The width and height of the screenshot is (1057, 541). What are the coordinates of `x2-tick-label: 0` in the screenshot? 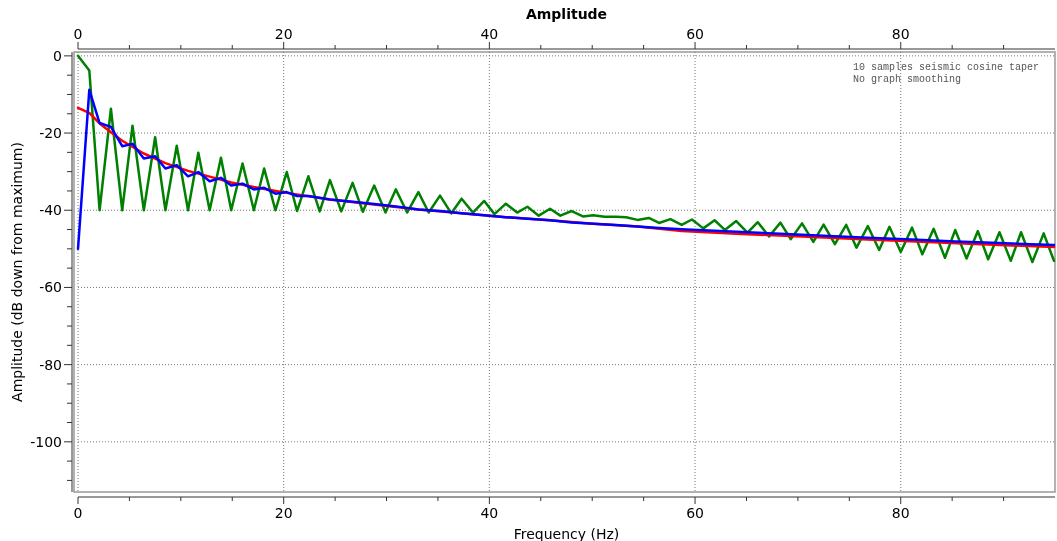 It's located at (78, 513).